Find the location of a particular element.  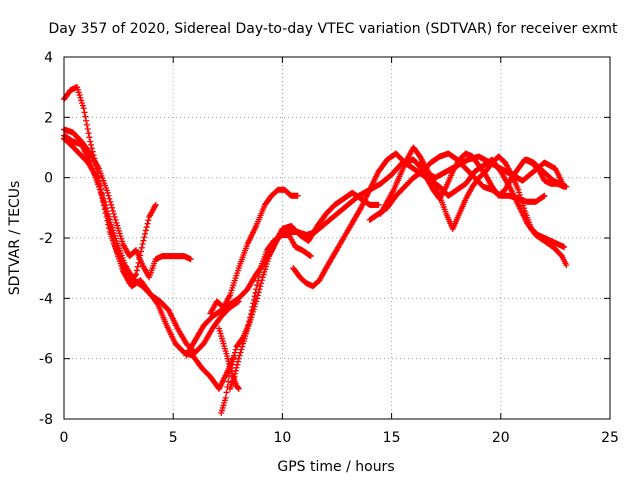

x-axis-label: GPS time / hours is located at coordinates (335, 467).